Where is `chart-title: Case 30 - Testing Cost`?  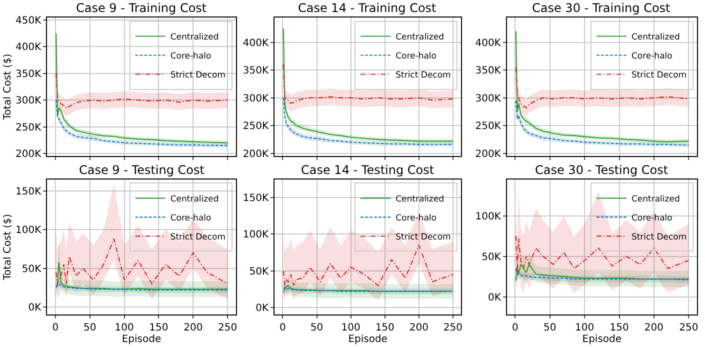
chart-title: Case 30 - Testing Cost is located at coordinates (601, 170).